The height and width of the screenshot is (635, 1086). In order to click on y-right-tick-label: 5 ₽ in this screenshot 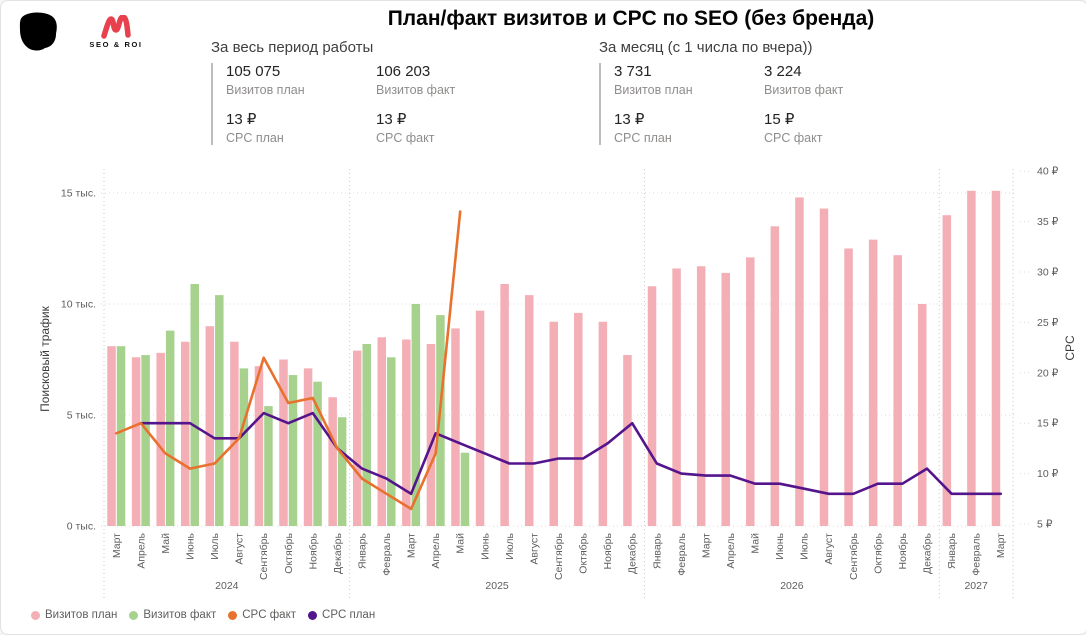, I will do `click(1045, 525)`.